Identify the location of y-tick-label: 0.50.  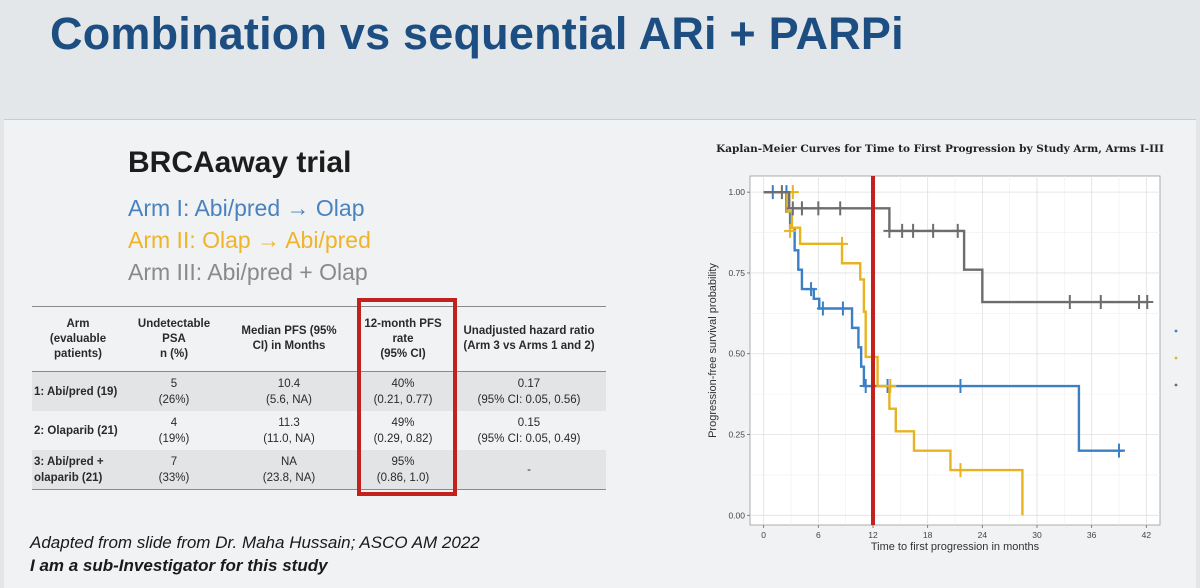
(736, 354).